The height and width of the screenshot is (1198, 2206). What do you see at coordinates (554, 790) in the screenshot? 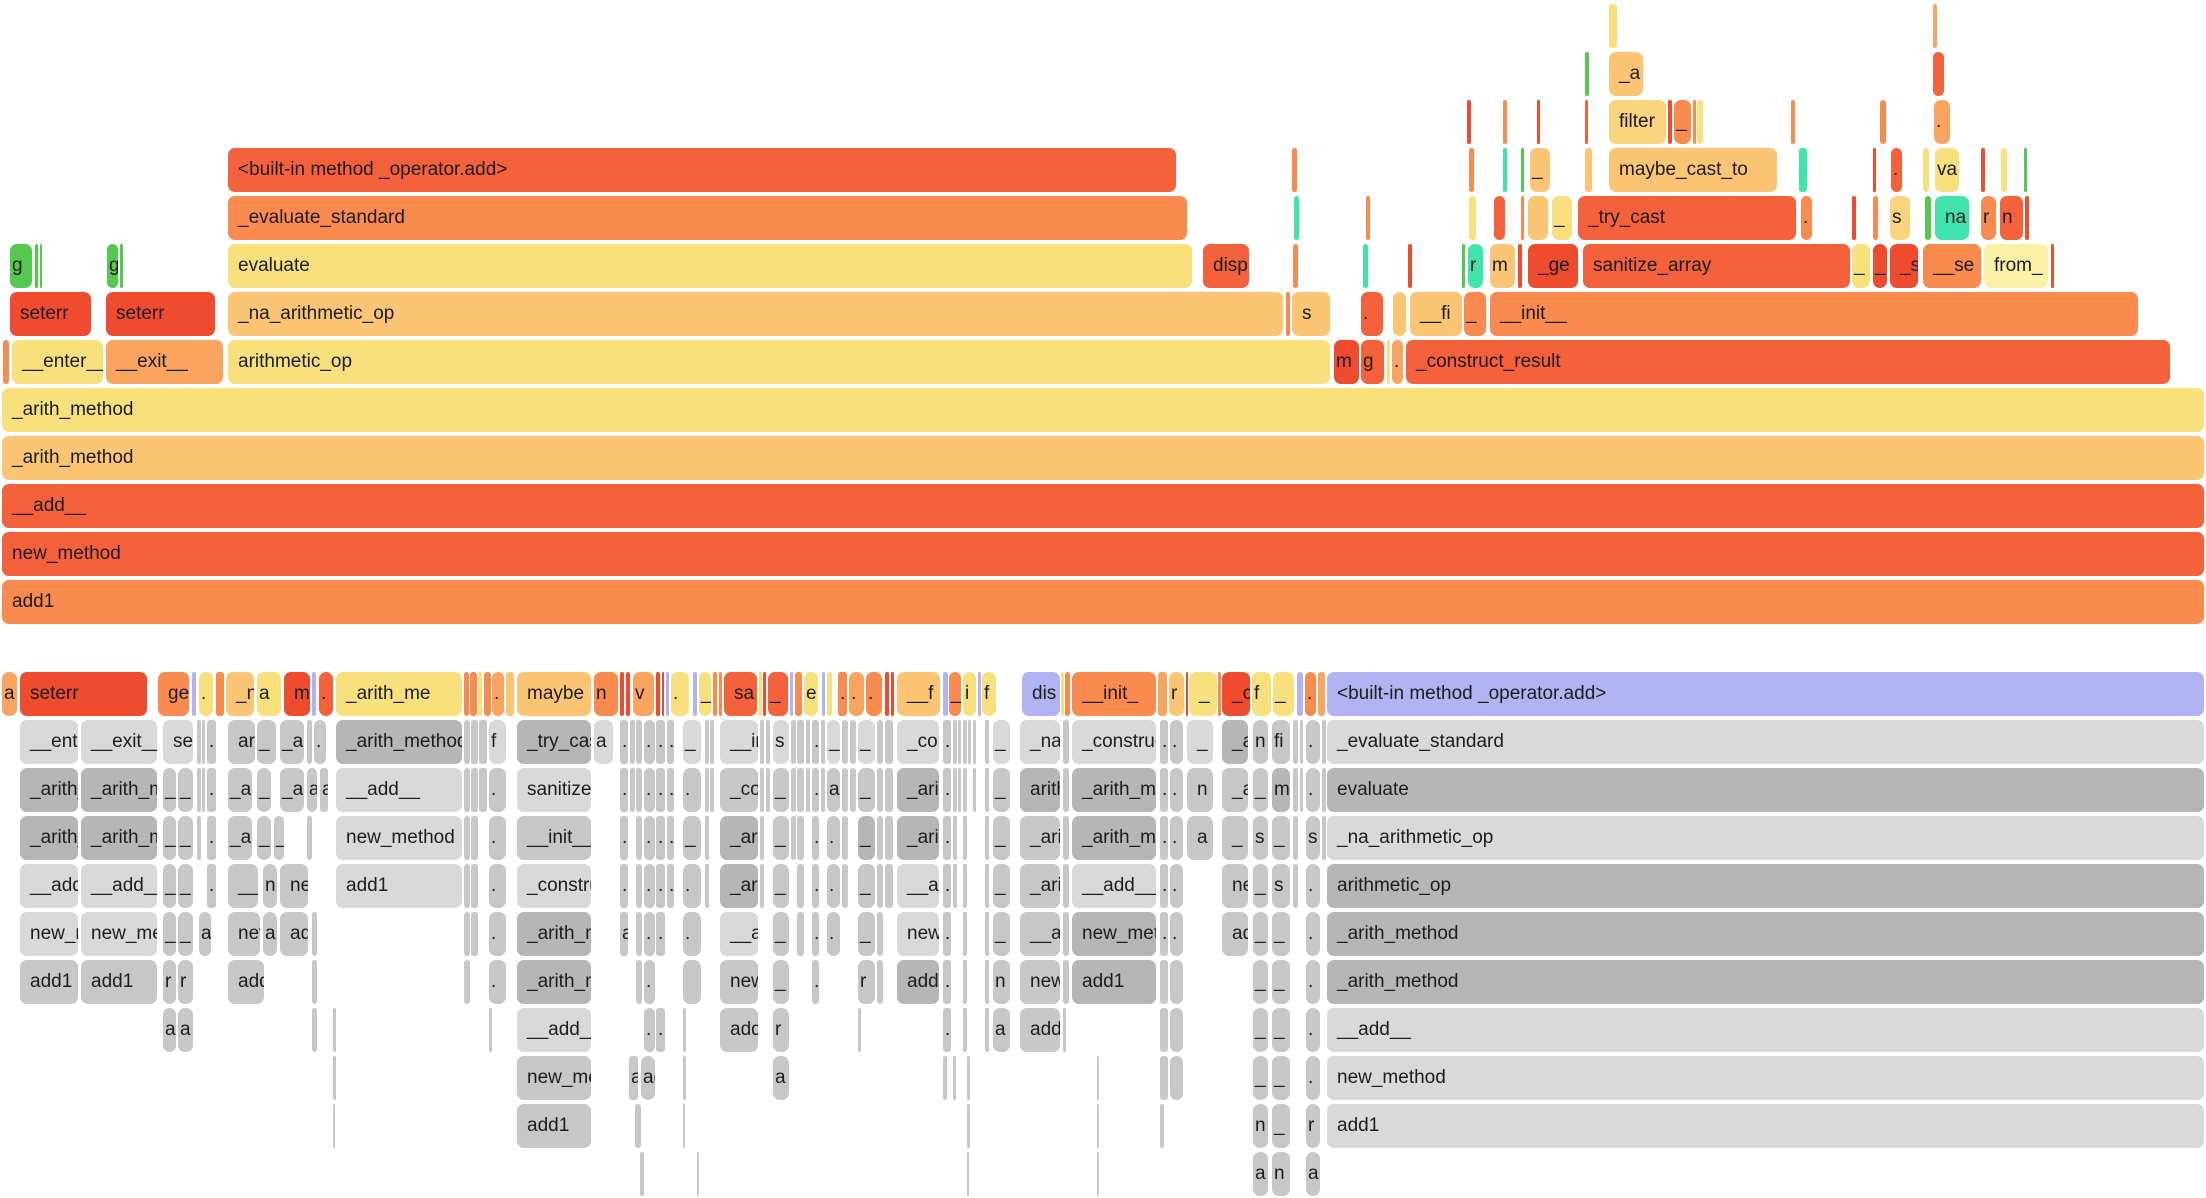
I see `flame-bar: sanitize_array` at bounding box center [554, 790].